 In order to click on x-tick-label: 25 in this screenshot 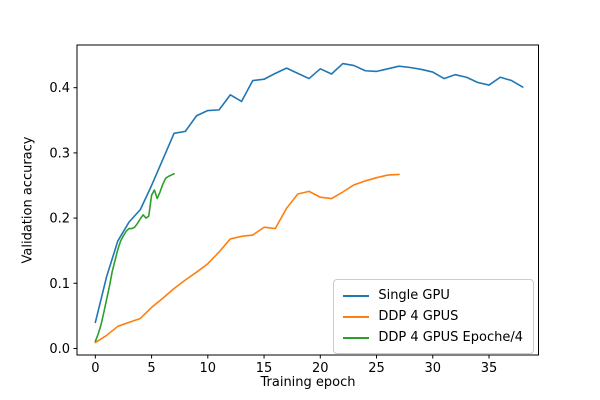, I will do `click(376, 368)`.